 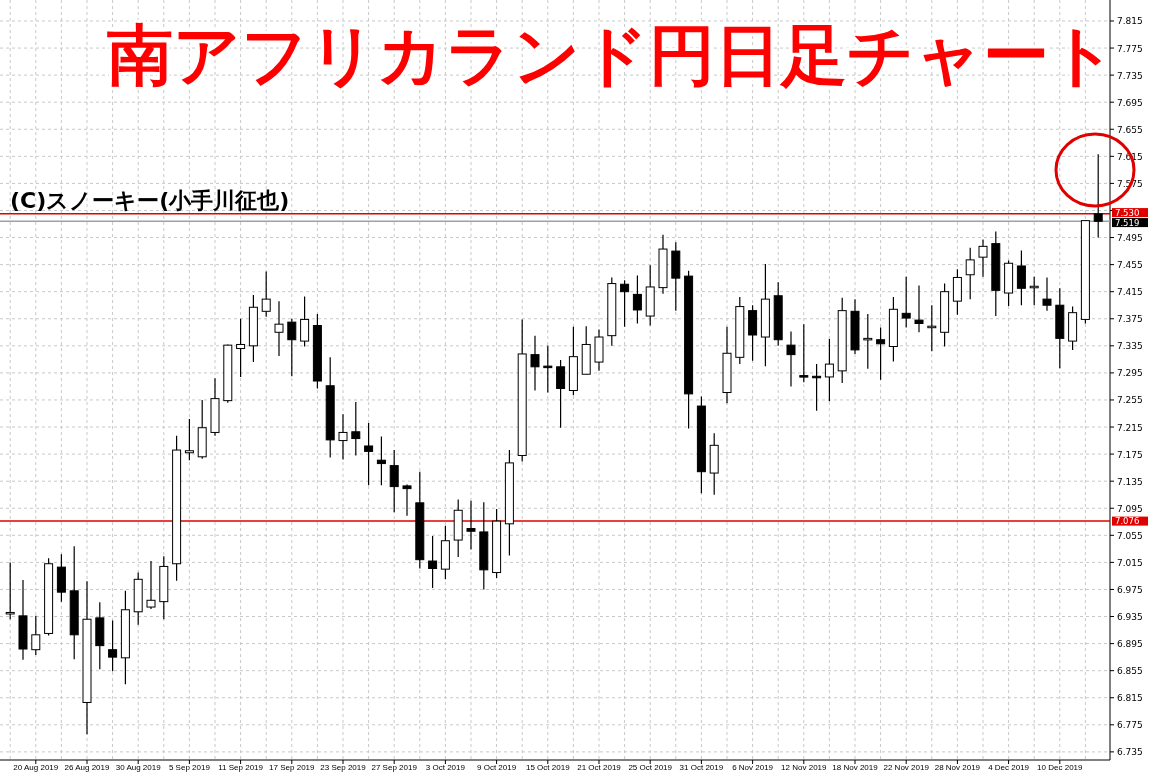 I want to click on y-tick-label: 6.975, so click(x=1130, y=589).